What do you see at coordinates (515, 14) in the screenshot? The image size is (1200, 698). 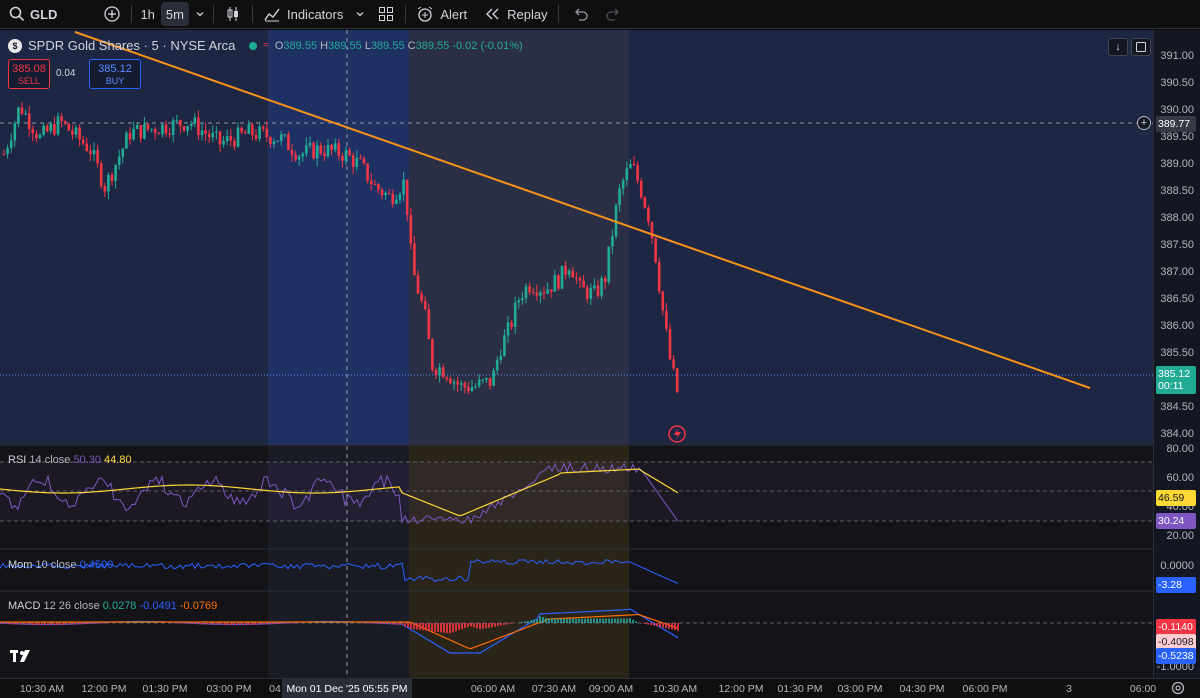 I see `replay-button: Replay` at bounding box center [515, 14].